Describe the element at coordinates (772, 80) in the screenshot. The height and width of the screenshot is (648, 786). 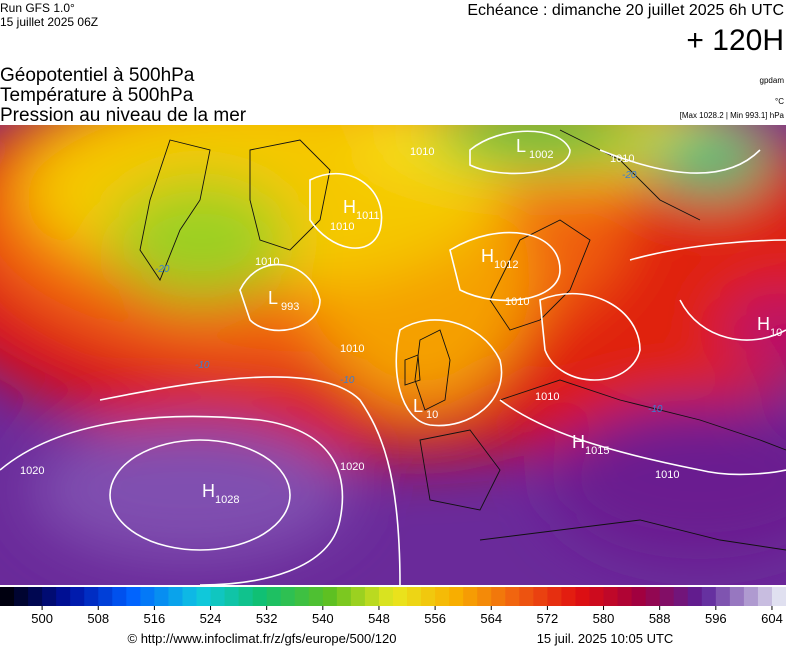
I see `unit-1: gpdam` at that location.